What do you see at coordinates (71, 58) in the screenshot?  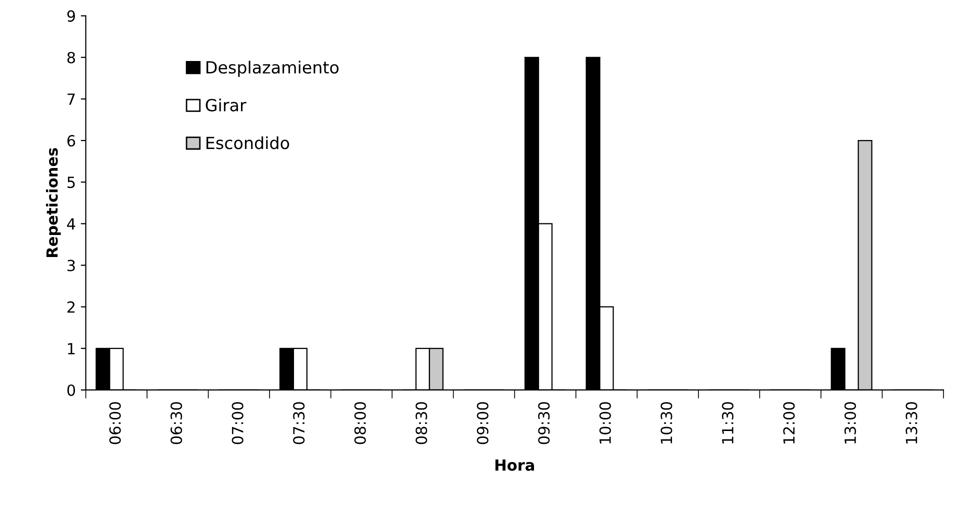 I see `y-tick-label: 8` at bounding box center [71, 58].